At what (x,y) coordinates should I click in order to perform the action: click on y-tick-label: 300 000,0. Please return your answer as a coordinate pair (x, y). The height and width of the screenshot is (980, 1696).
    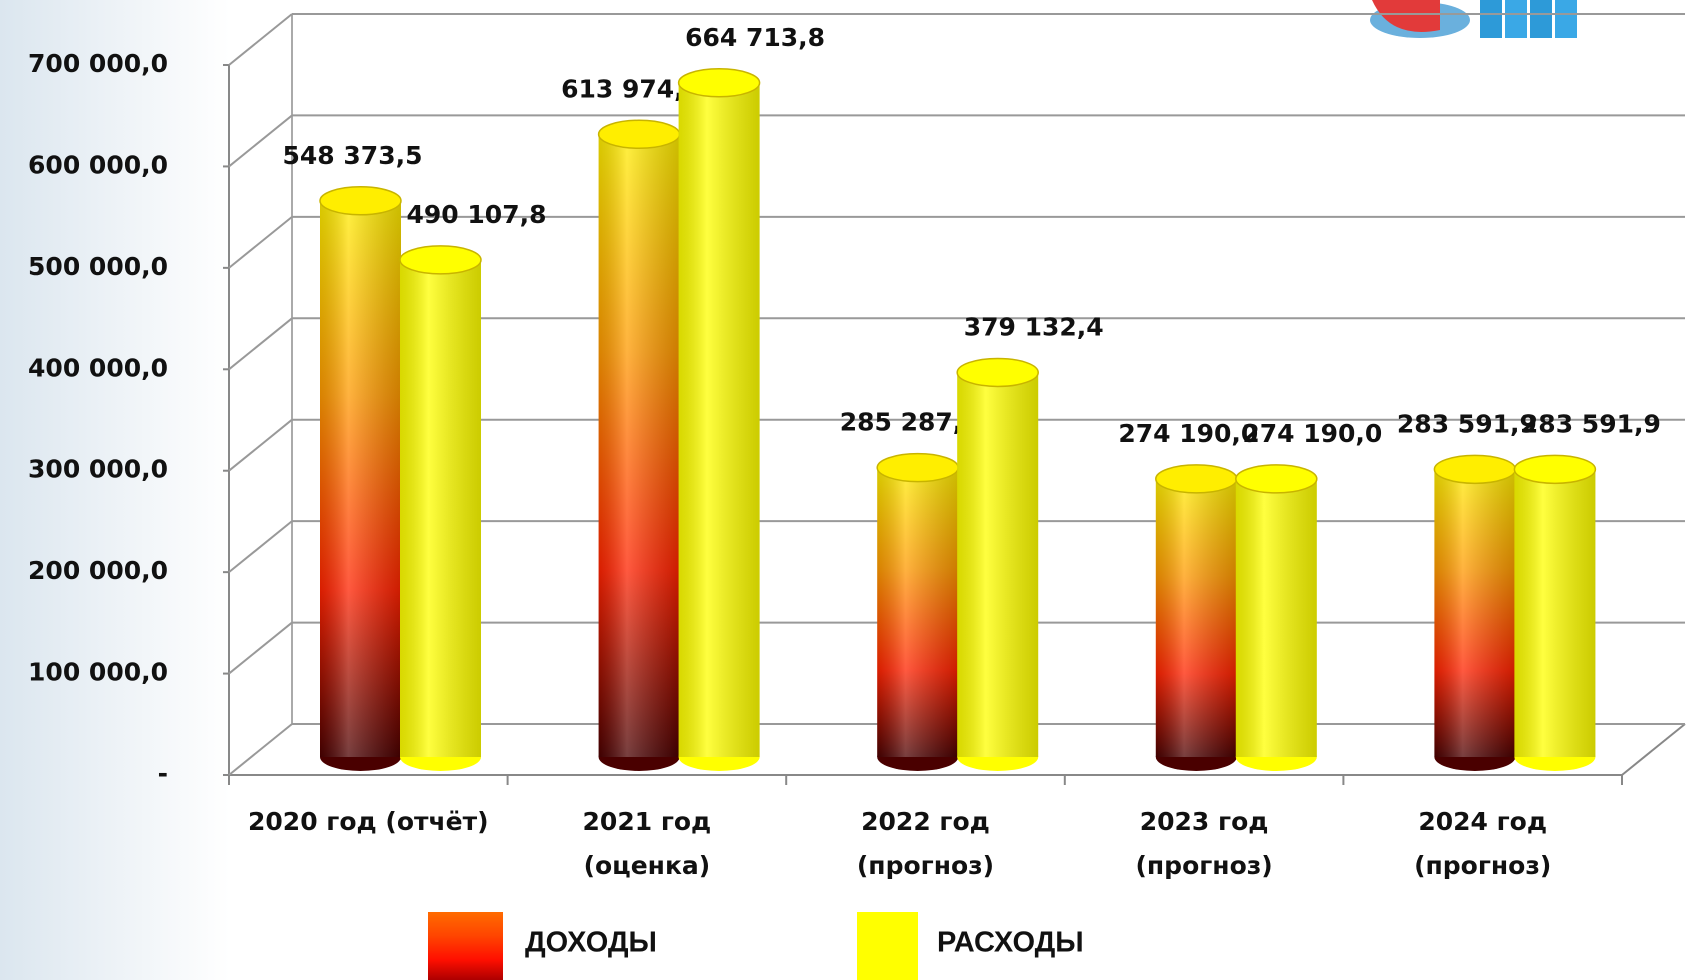
    Looking at the image, I should click on (98, 469).